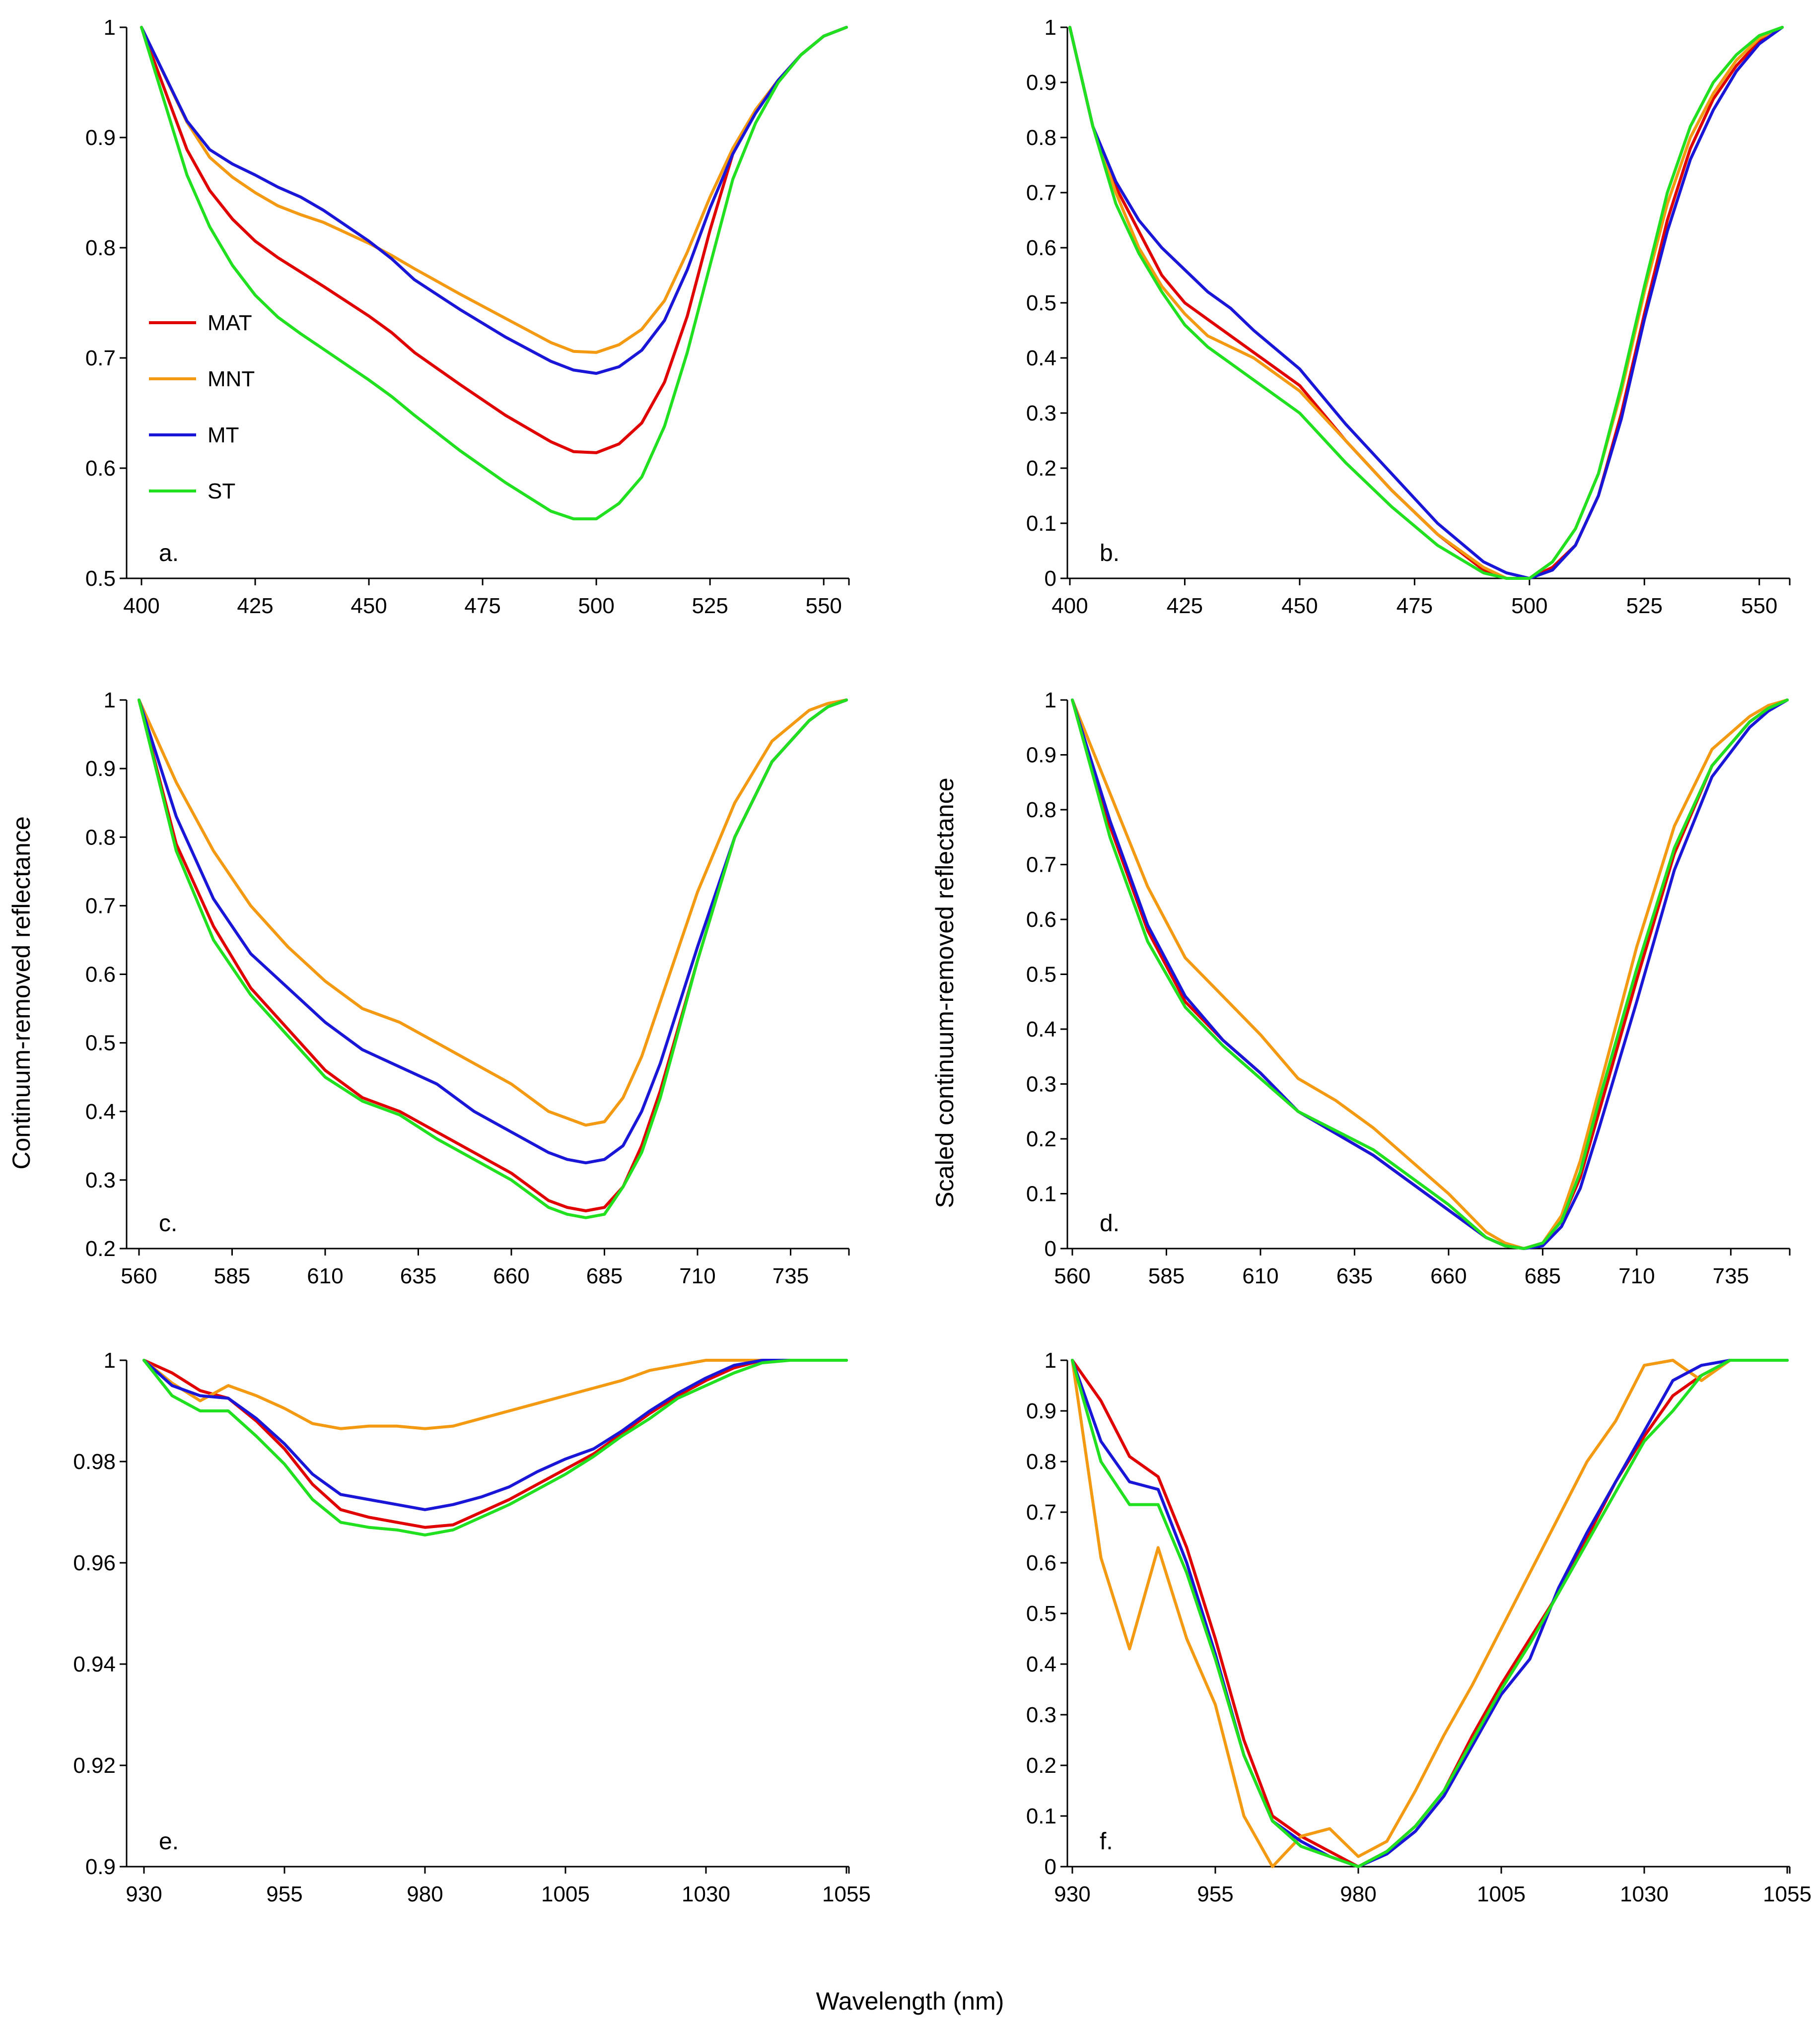 Image resolution: width=1820 pixels, height=2026 pixels. What do you see at coordinates (1069, 606) in the screenshot?
I see `x-tick-label: 400` at bounding box center [1069, 606].